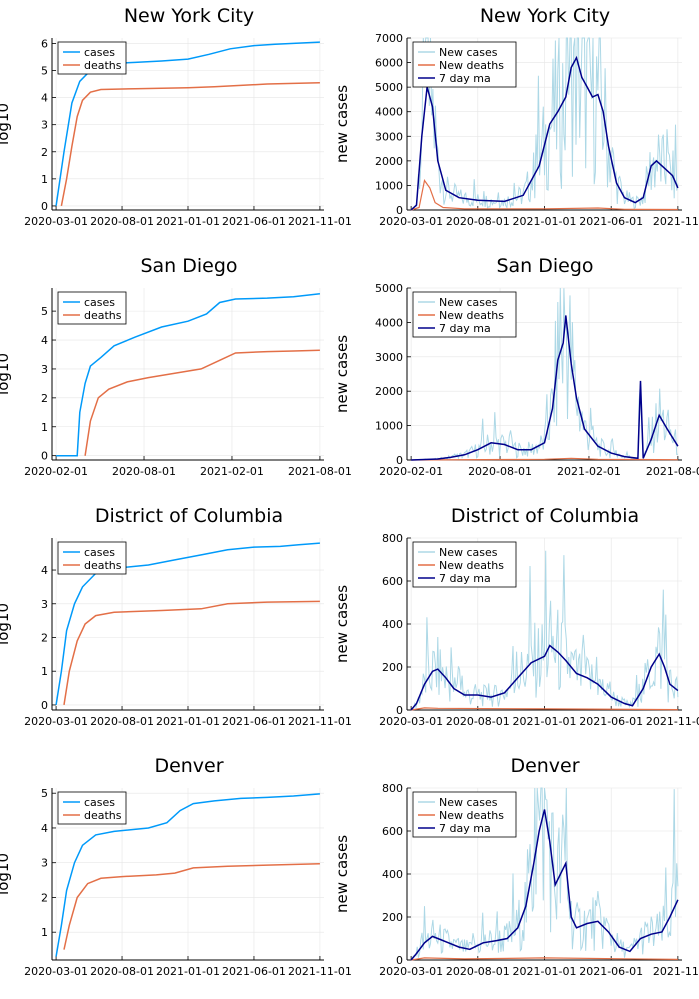 Image resolution: width=699 pixels, height=999 pixels. I want to click on legend-entry: cases, so click(99, 802).